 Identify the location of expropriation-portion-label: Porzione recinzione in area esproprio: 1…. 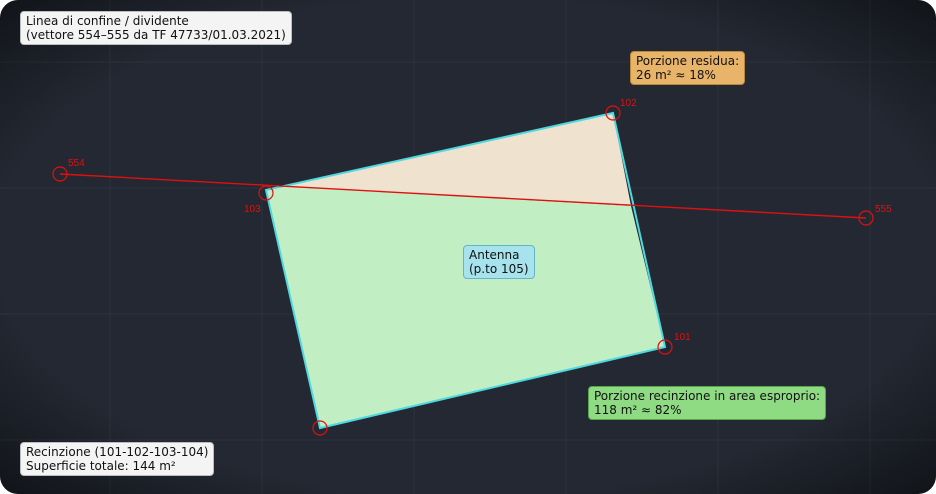
(707, 403).